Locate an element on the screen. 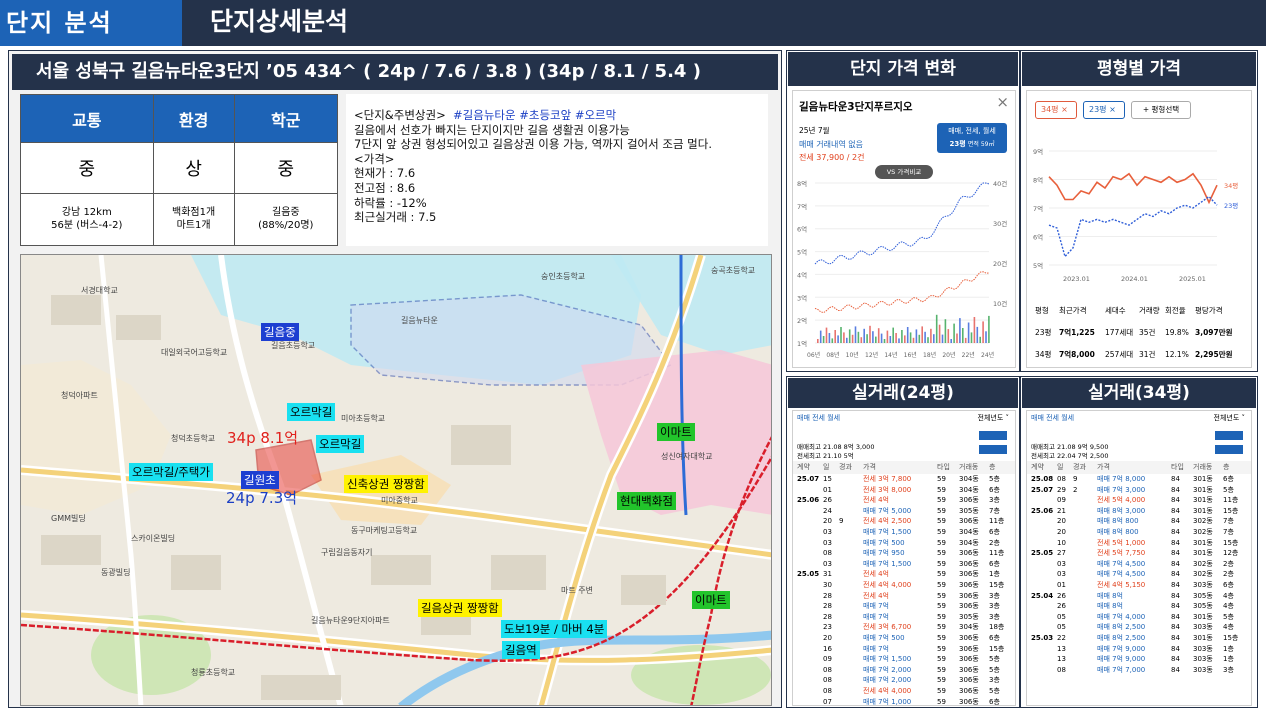 The image size is (1266, 712). x-tick-label: 20년 is located at coordinates (948, 355).